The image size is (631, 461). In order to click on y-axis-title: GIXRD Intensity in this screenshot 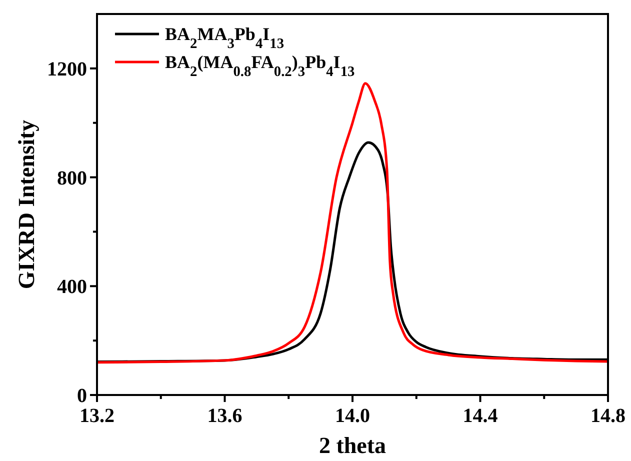, I will do `click(26, 204)`.